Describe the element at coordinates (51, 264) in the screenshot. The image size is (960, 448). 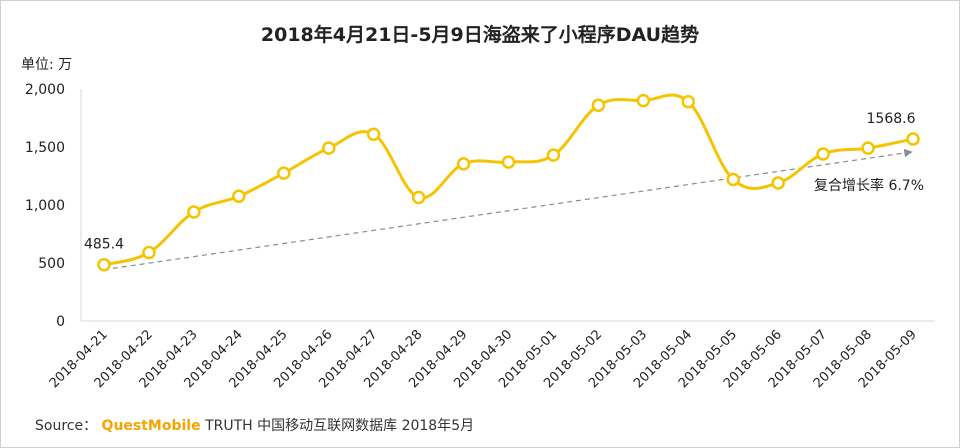
I see `y-tick-label: 500` at that location.